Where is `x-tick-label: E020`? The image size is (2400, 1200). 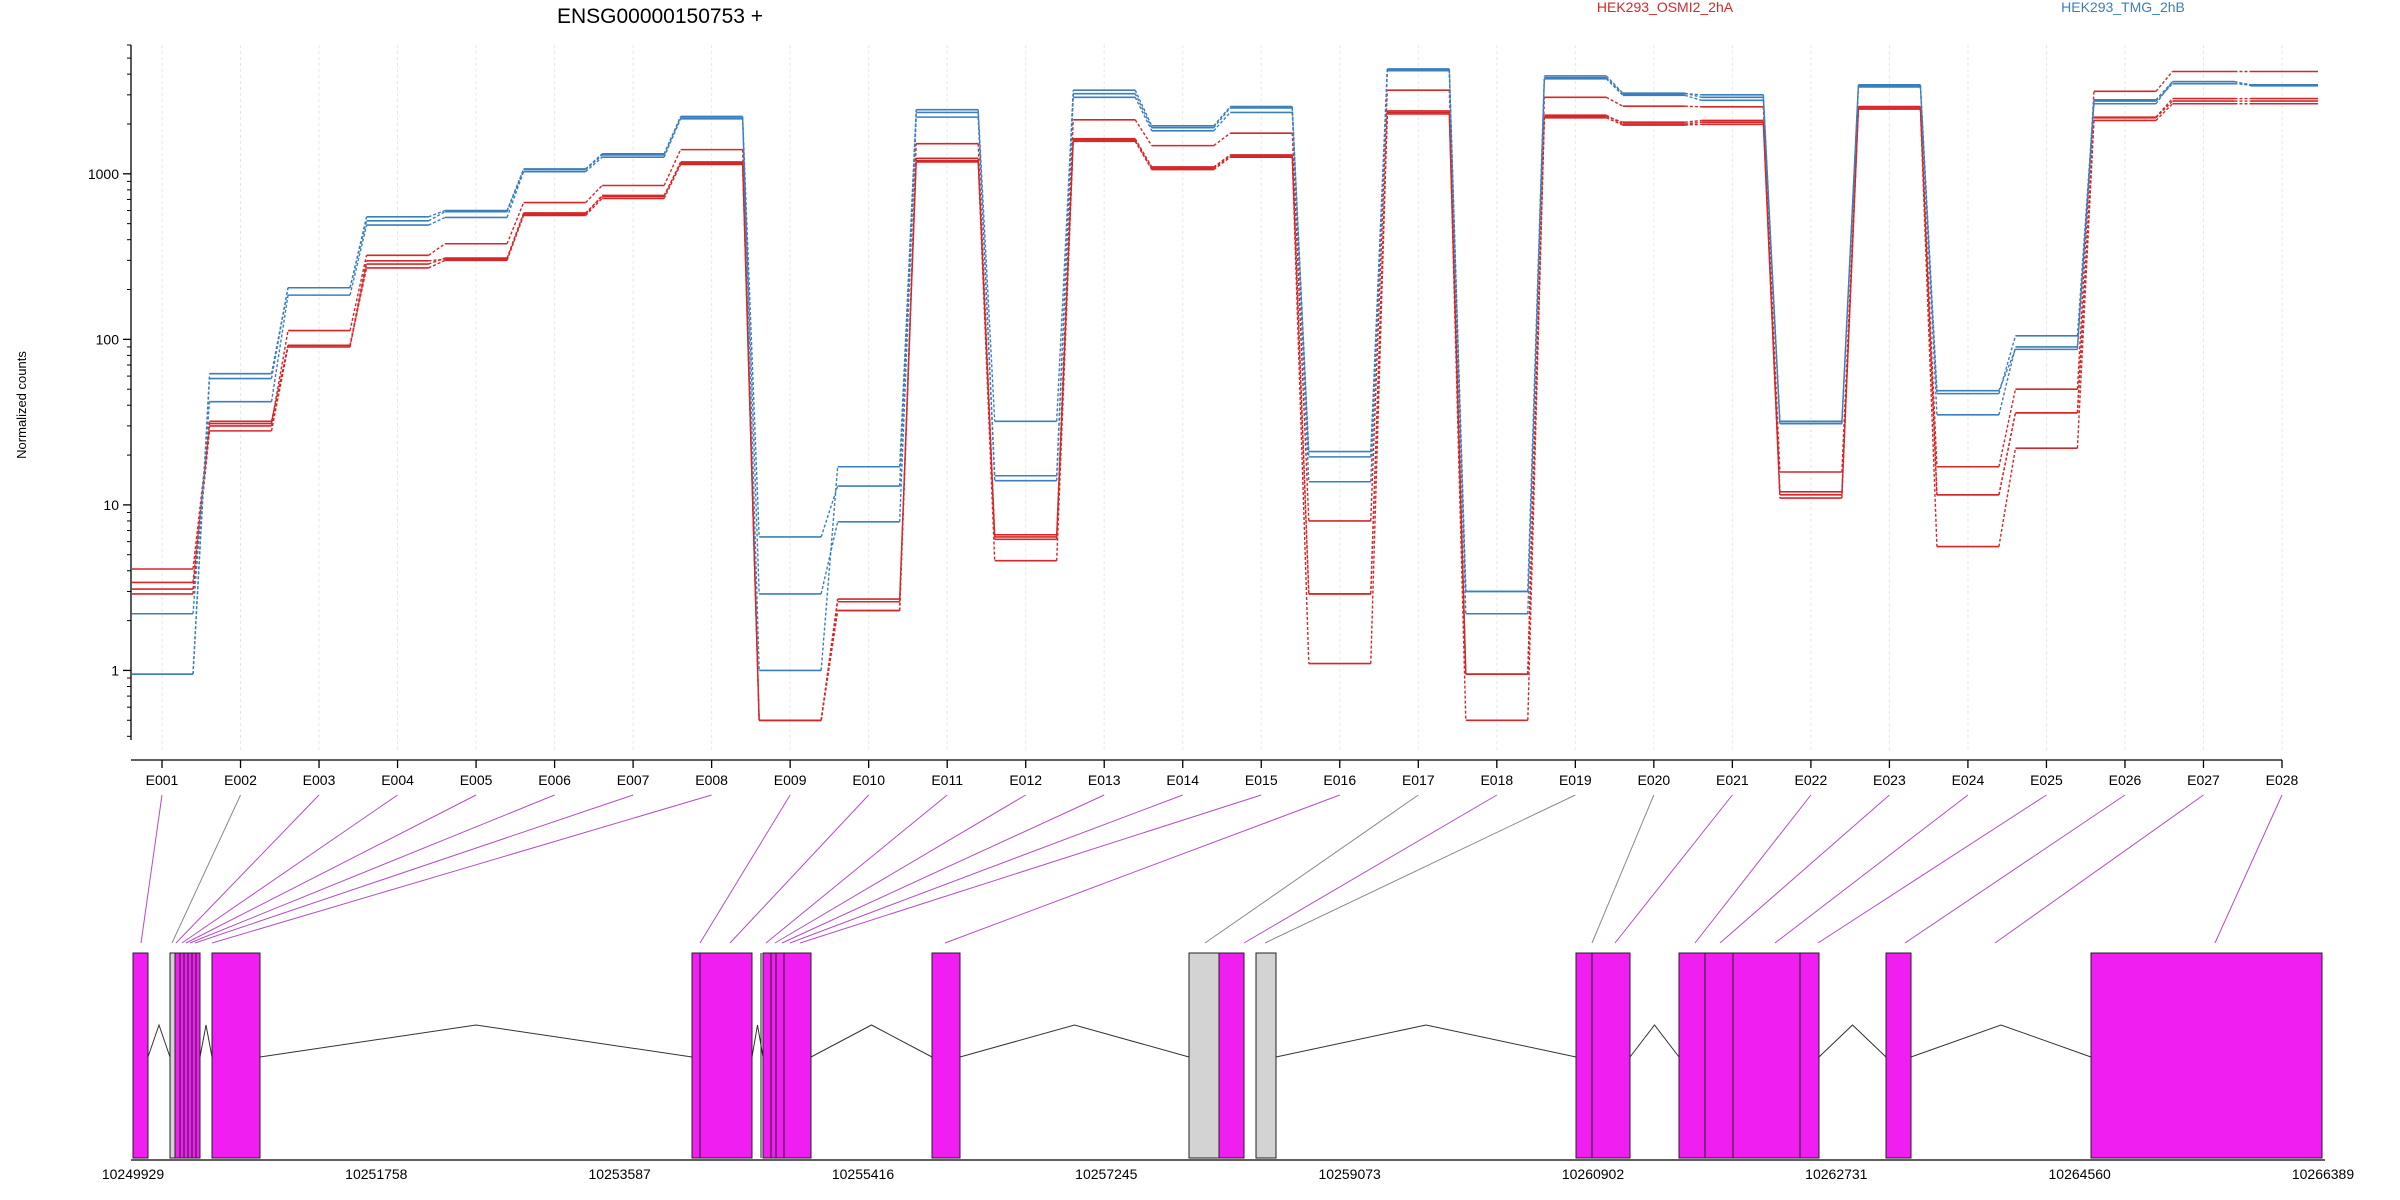 x-tick-label: E020 is located at coordinates (1654, 780).